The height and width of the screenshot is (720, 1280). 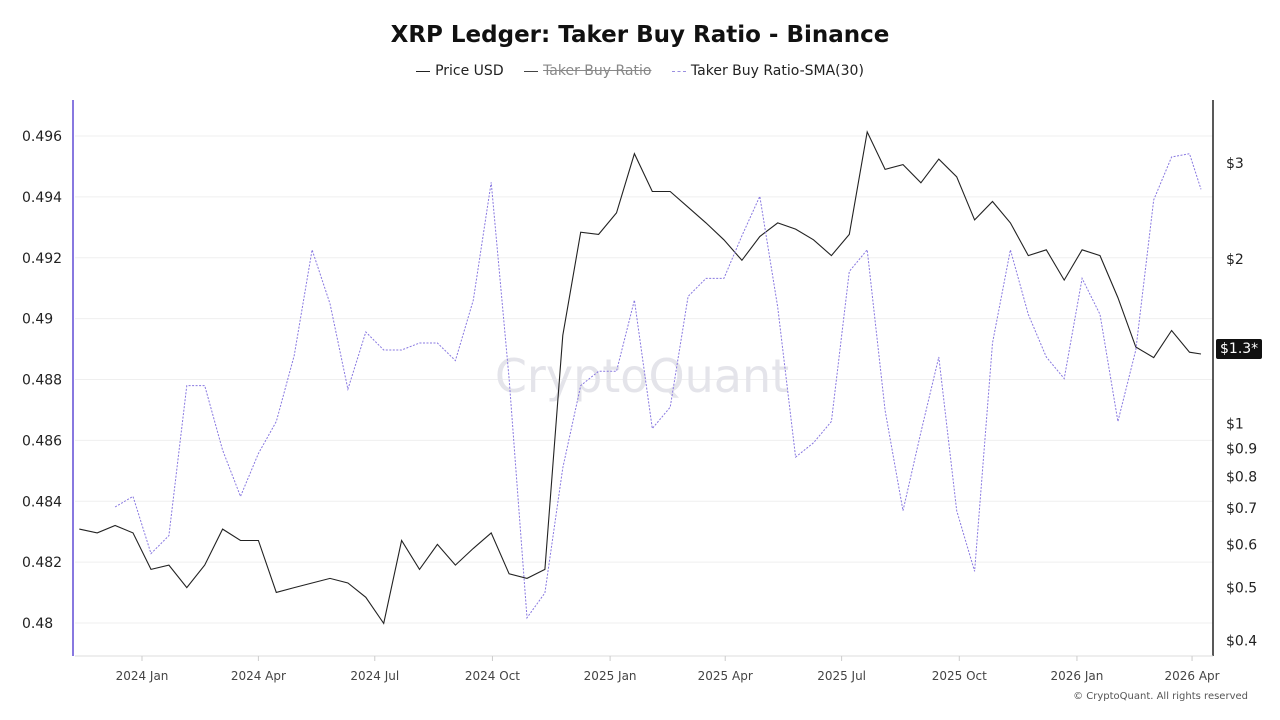 I want to click on legend-swatch-sma, so click(x=678, y=71).